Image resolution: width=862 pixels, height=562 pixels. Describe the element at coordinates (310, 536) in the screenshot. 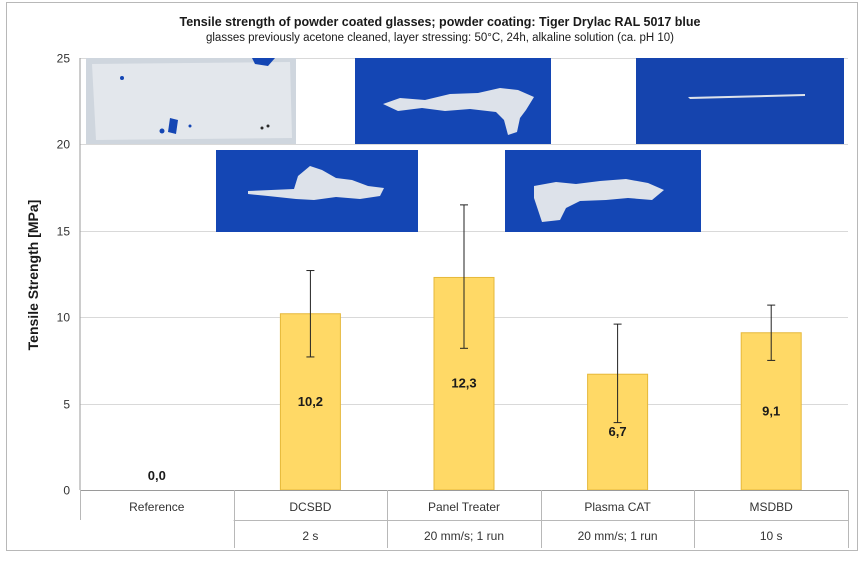

I see `x-category-sublabel: 2 s` at that location.